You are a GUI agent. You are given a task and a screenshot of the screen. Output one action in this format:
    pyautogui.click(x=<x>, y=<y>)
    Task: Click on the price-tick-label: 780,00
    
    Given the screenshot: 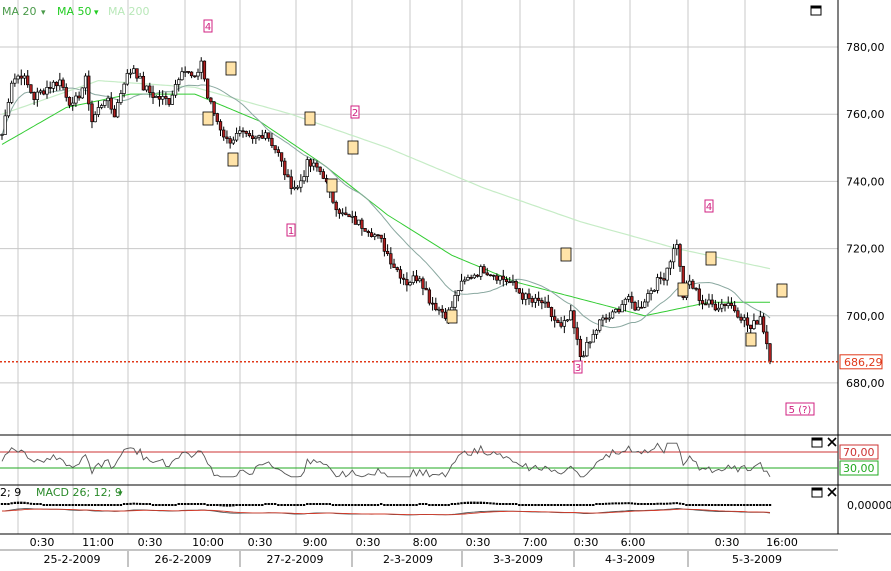 What is the action you would take?
    pyautogui.click(x=865, y=47)
    